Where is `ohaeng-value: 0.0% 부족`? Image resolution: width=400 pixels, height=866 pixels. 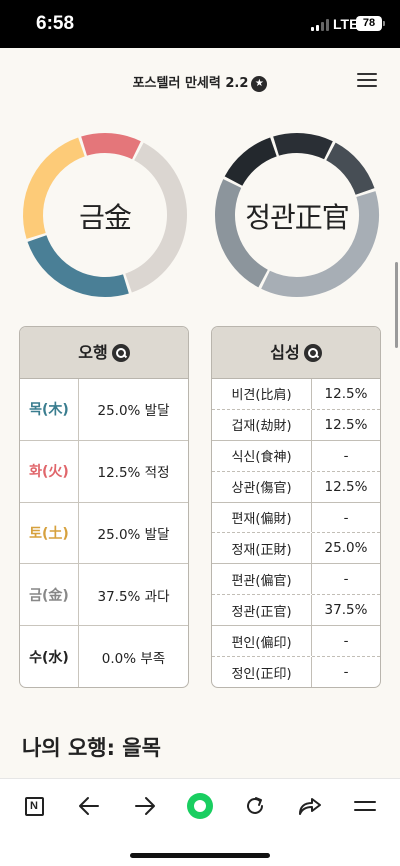
ohaeng-value: 0.0% 부족 is located at coordinates (133, 659).